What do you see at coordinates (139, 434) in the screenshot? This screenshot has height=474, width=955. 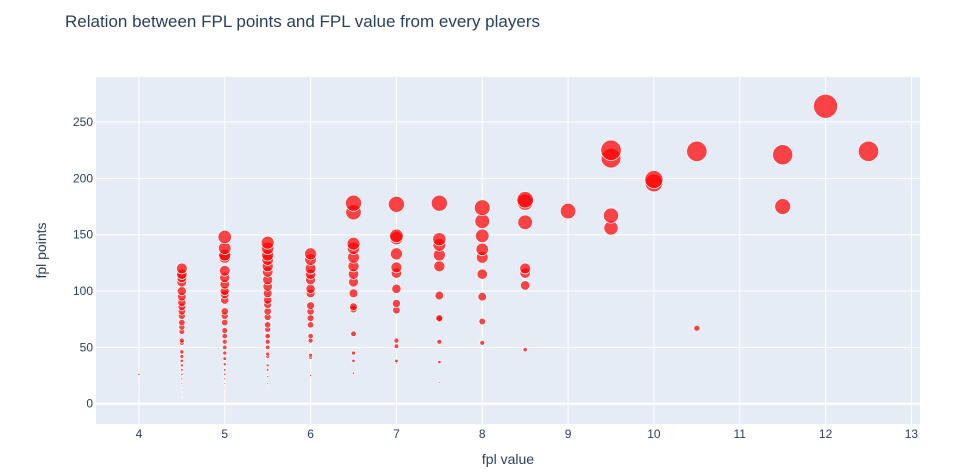 I see `x-tick-label: 4` at bounding box center [139, 434].